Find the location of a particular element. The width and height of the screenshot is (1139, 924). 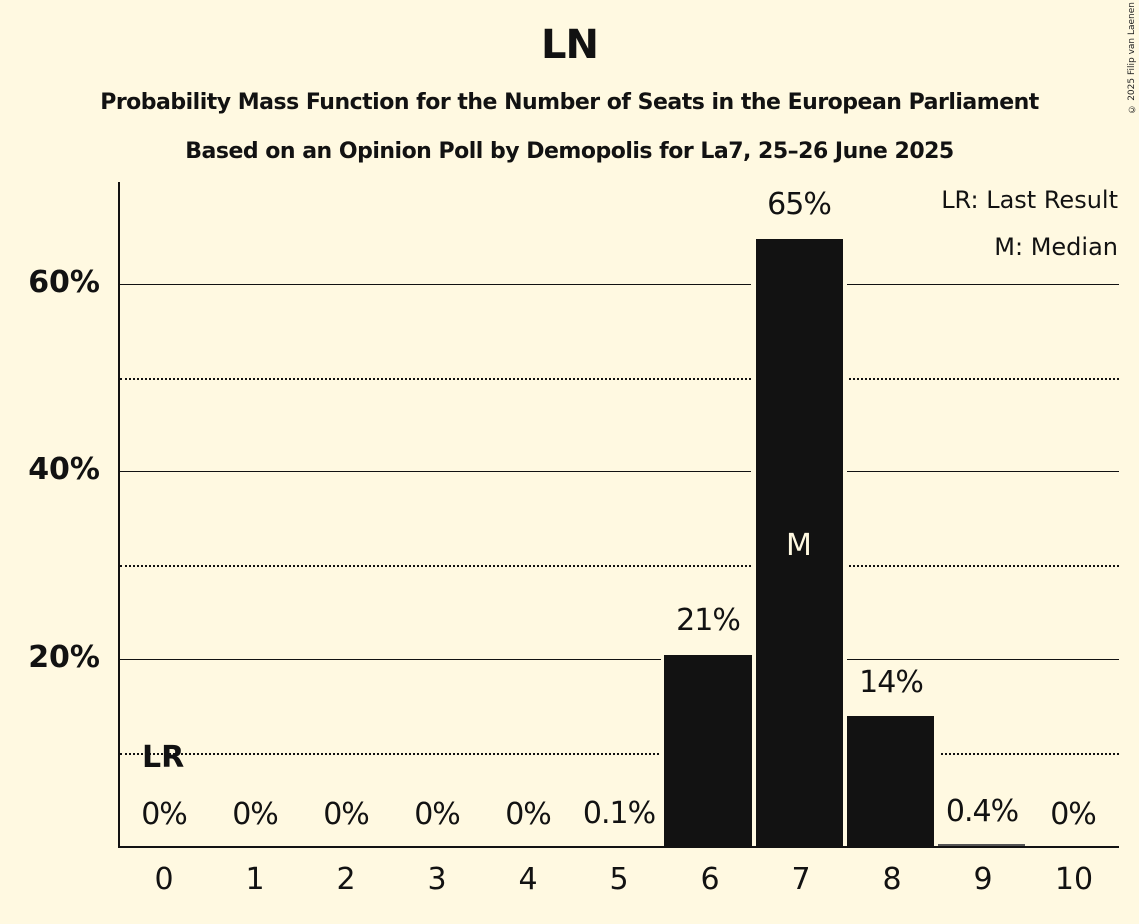

chart-title: LN is located at coordinates (570, 45).